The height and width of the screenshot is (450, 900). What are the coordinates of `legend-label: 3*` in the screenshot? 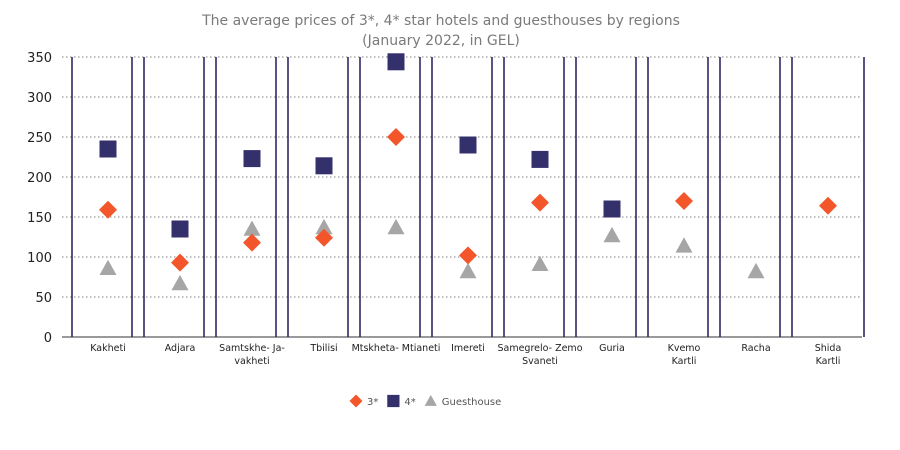 It's located at (372, 402).